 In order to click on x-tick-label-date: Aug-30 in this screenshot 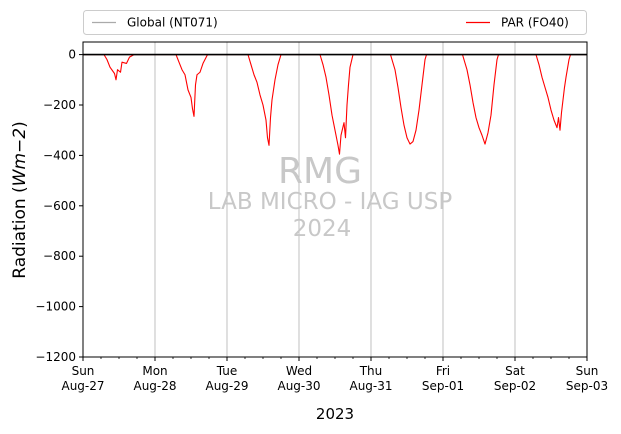, I will do `click(298, 386)`.